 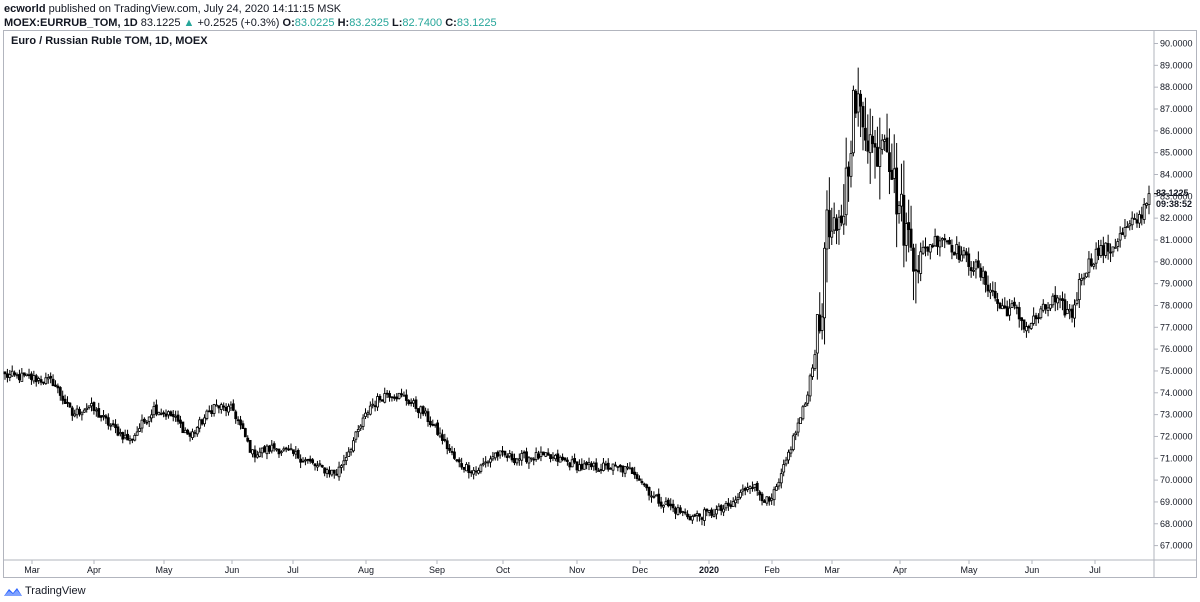 What do you see at coordinates (1176, 393) in the screenshot?
I see `price-tick-label: 74.0000` at bounding box center [1176, 393].